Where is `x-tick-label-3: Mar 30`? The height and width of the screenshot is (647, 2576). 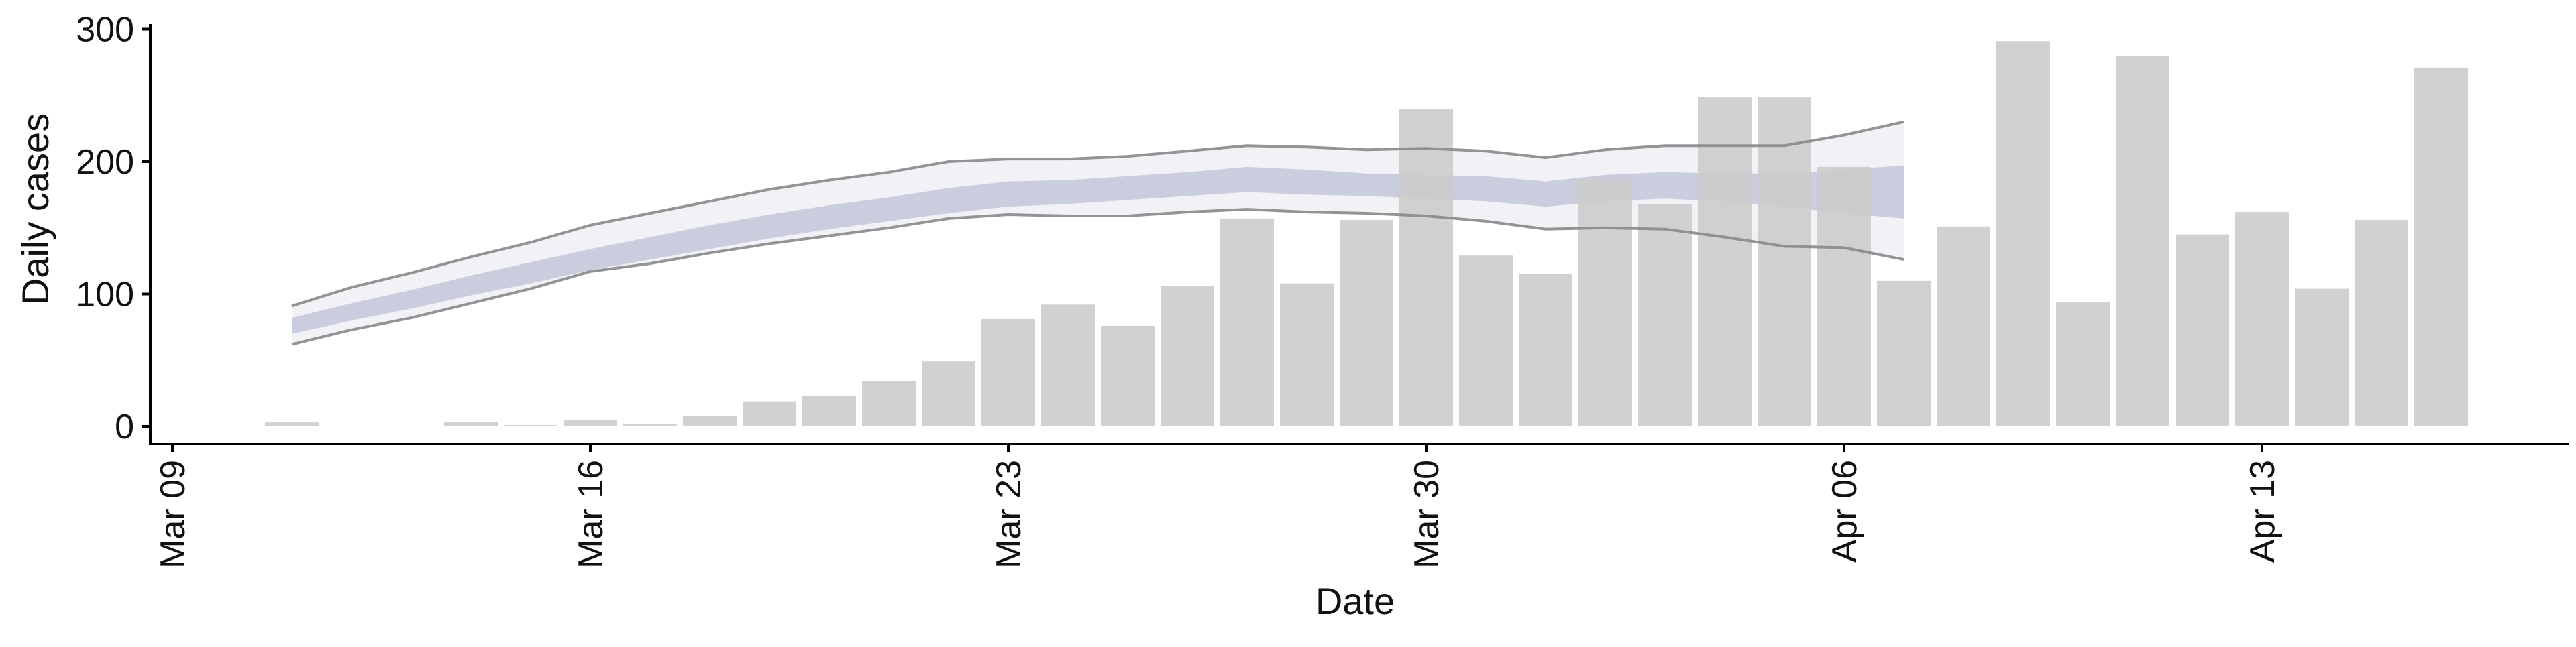
x-tick-label-3: Mar 30 is located at coordinates (1426, 514).